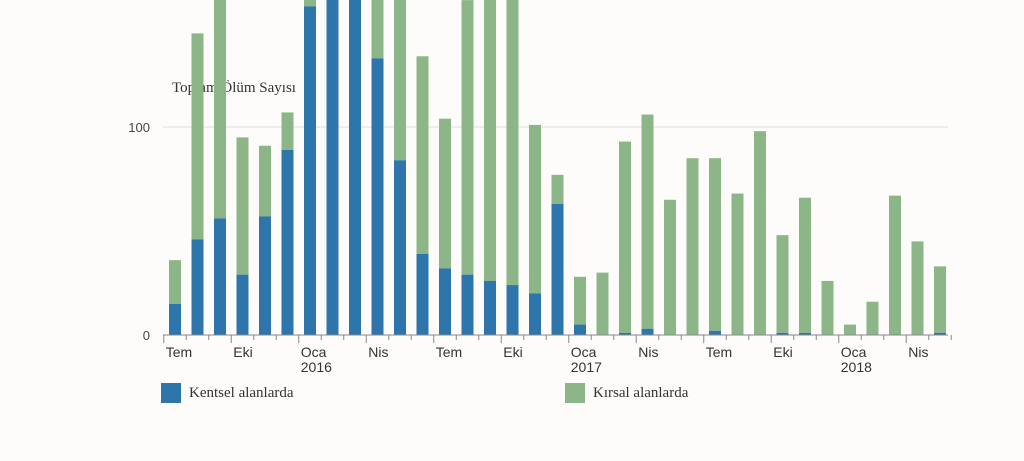 The image size is (1024, 461). I want to click on legend-swatch-rural, so click(575, 393).